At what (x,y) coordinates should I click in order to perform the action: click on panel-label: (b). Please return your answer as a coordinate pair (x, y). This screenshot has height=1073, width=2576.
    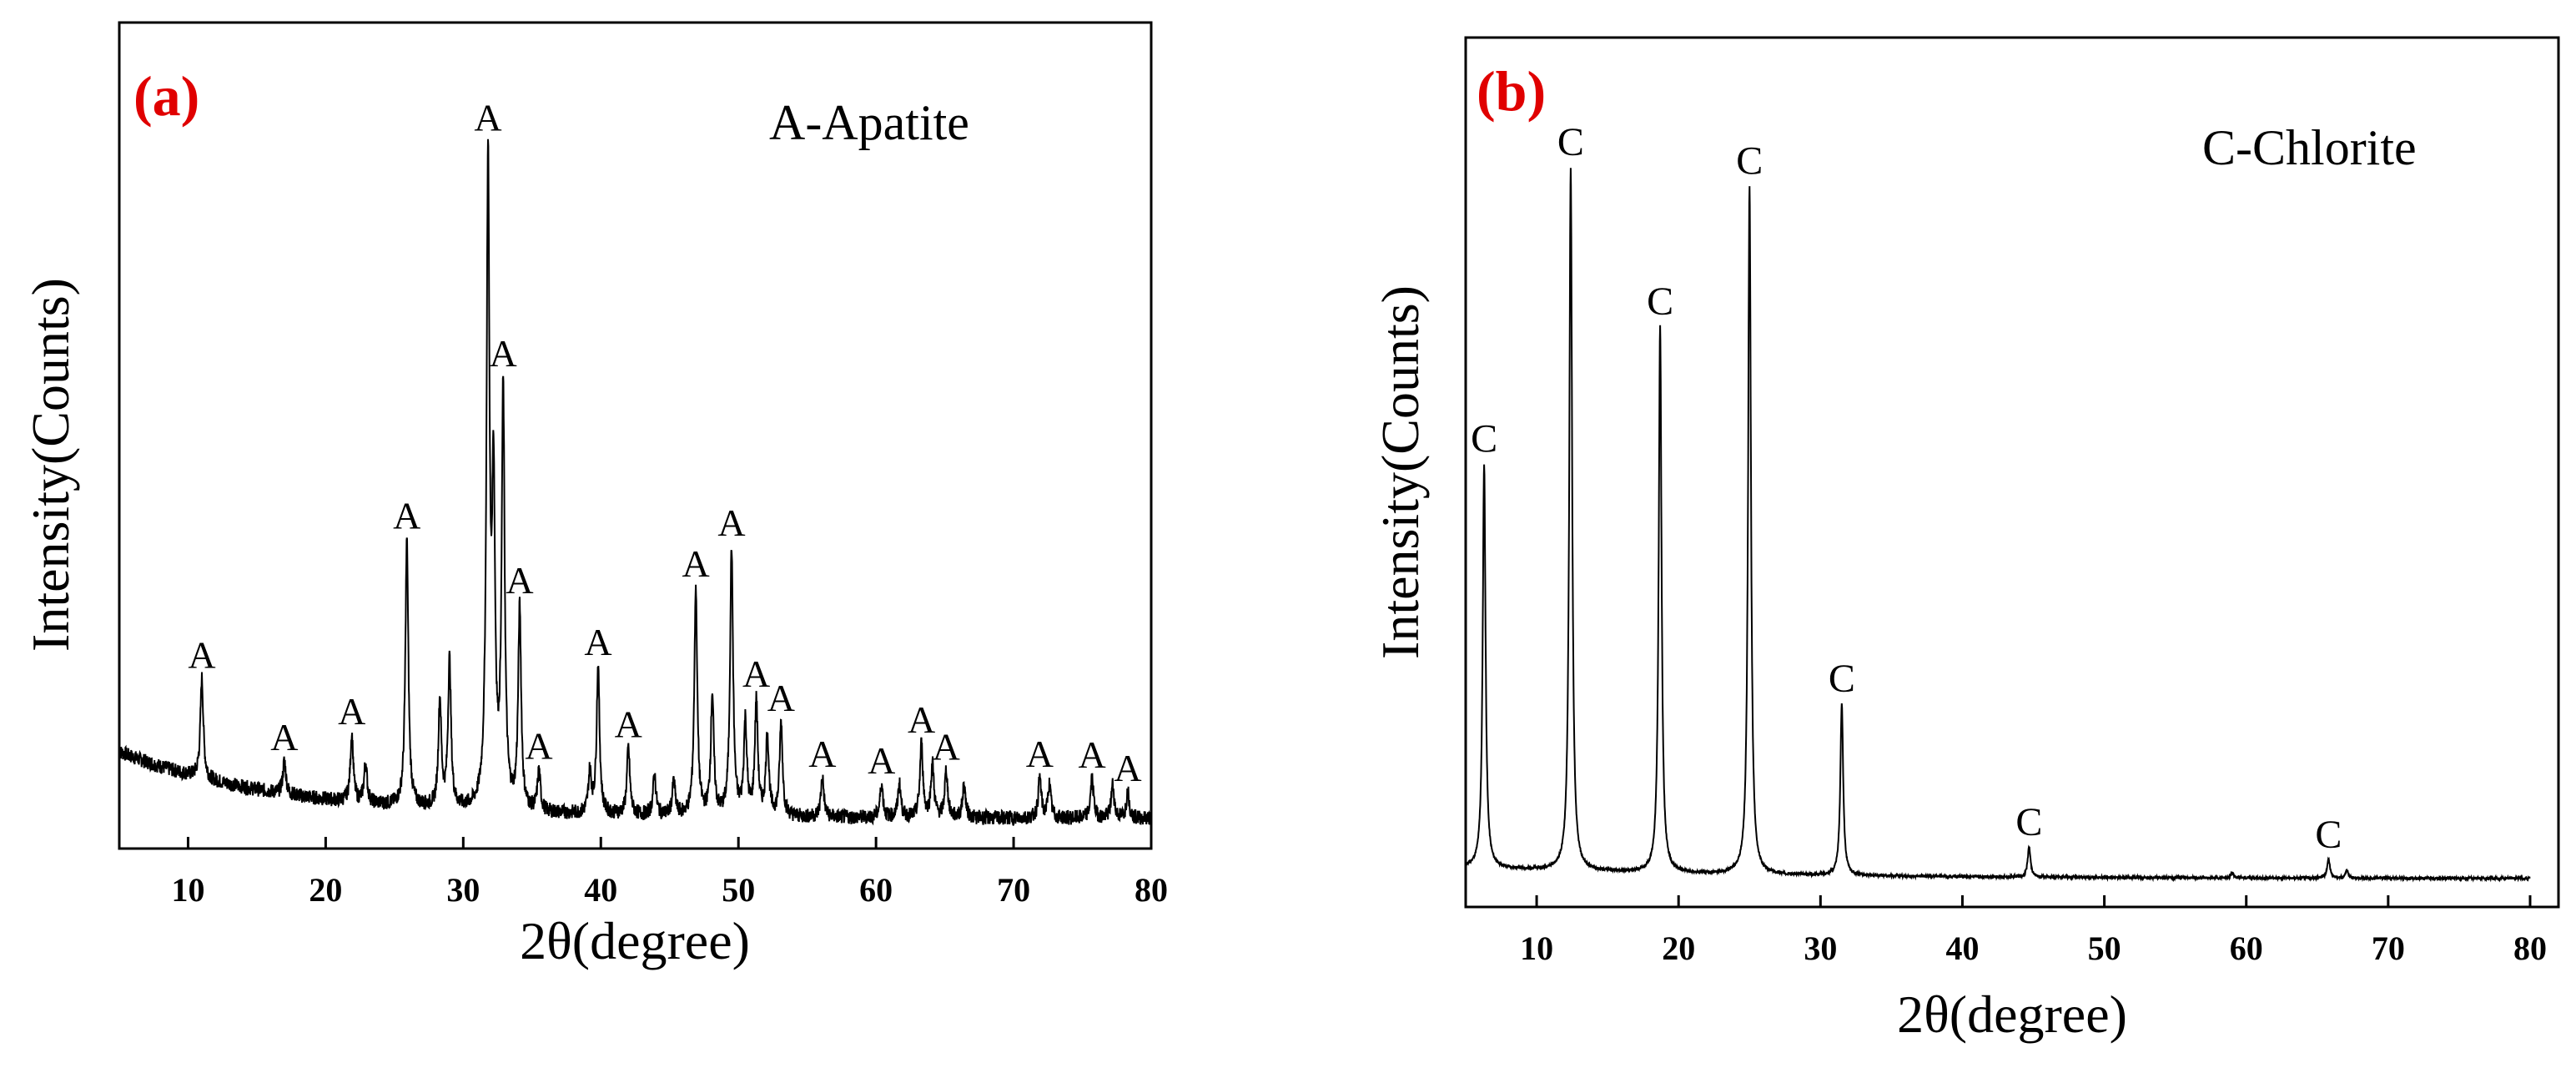
    Looking at the image, I should click on (1511, 91).